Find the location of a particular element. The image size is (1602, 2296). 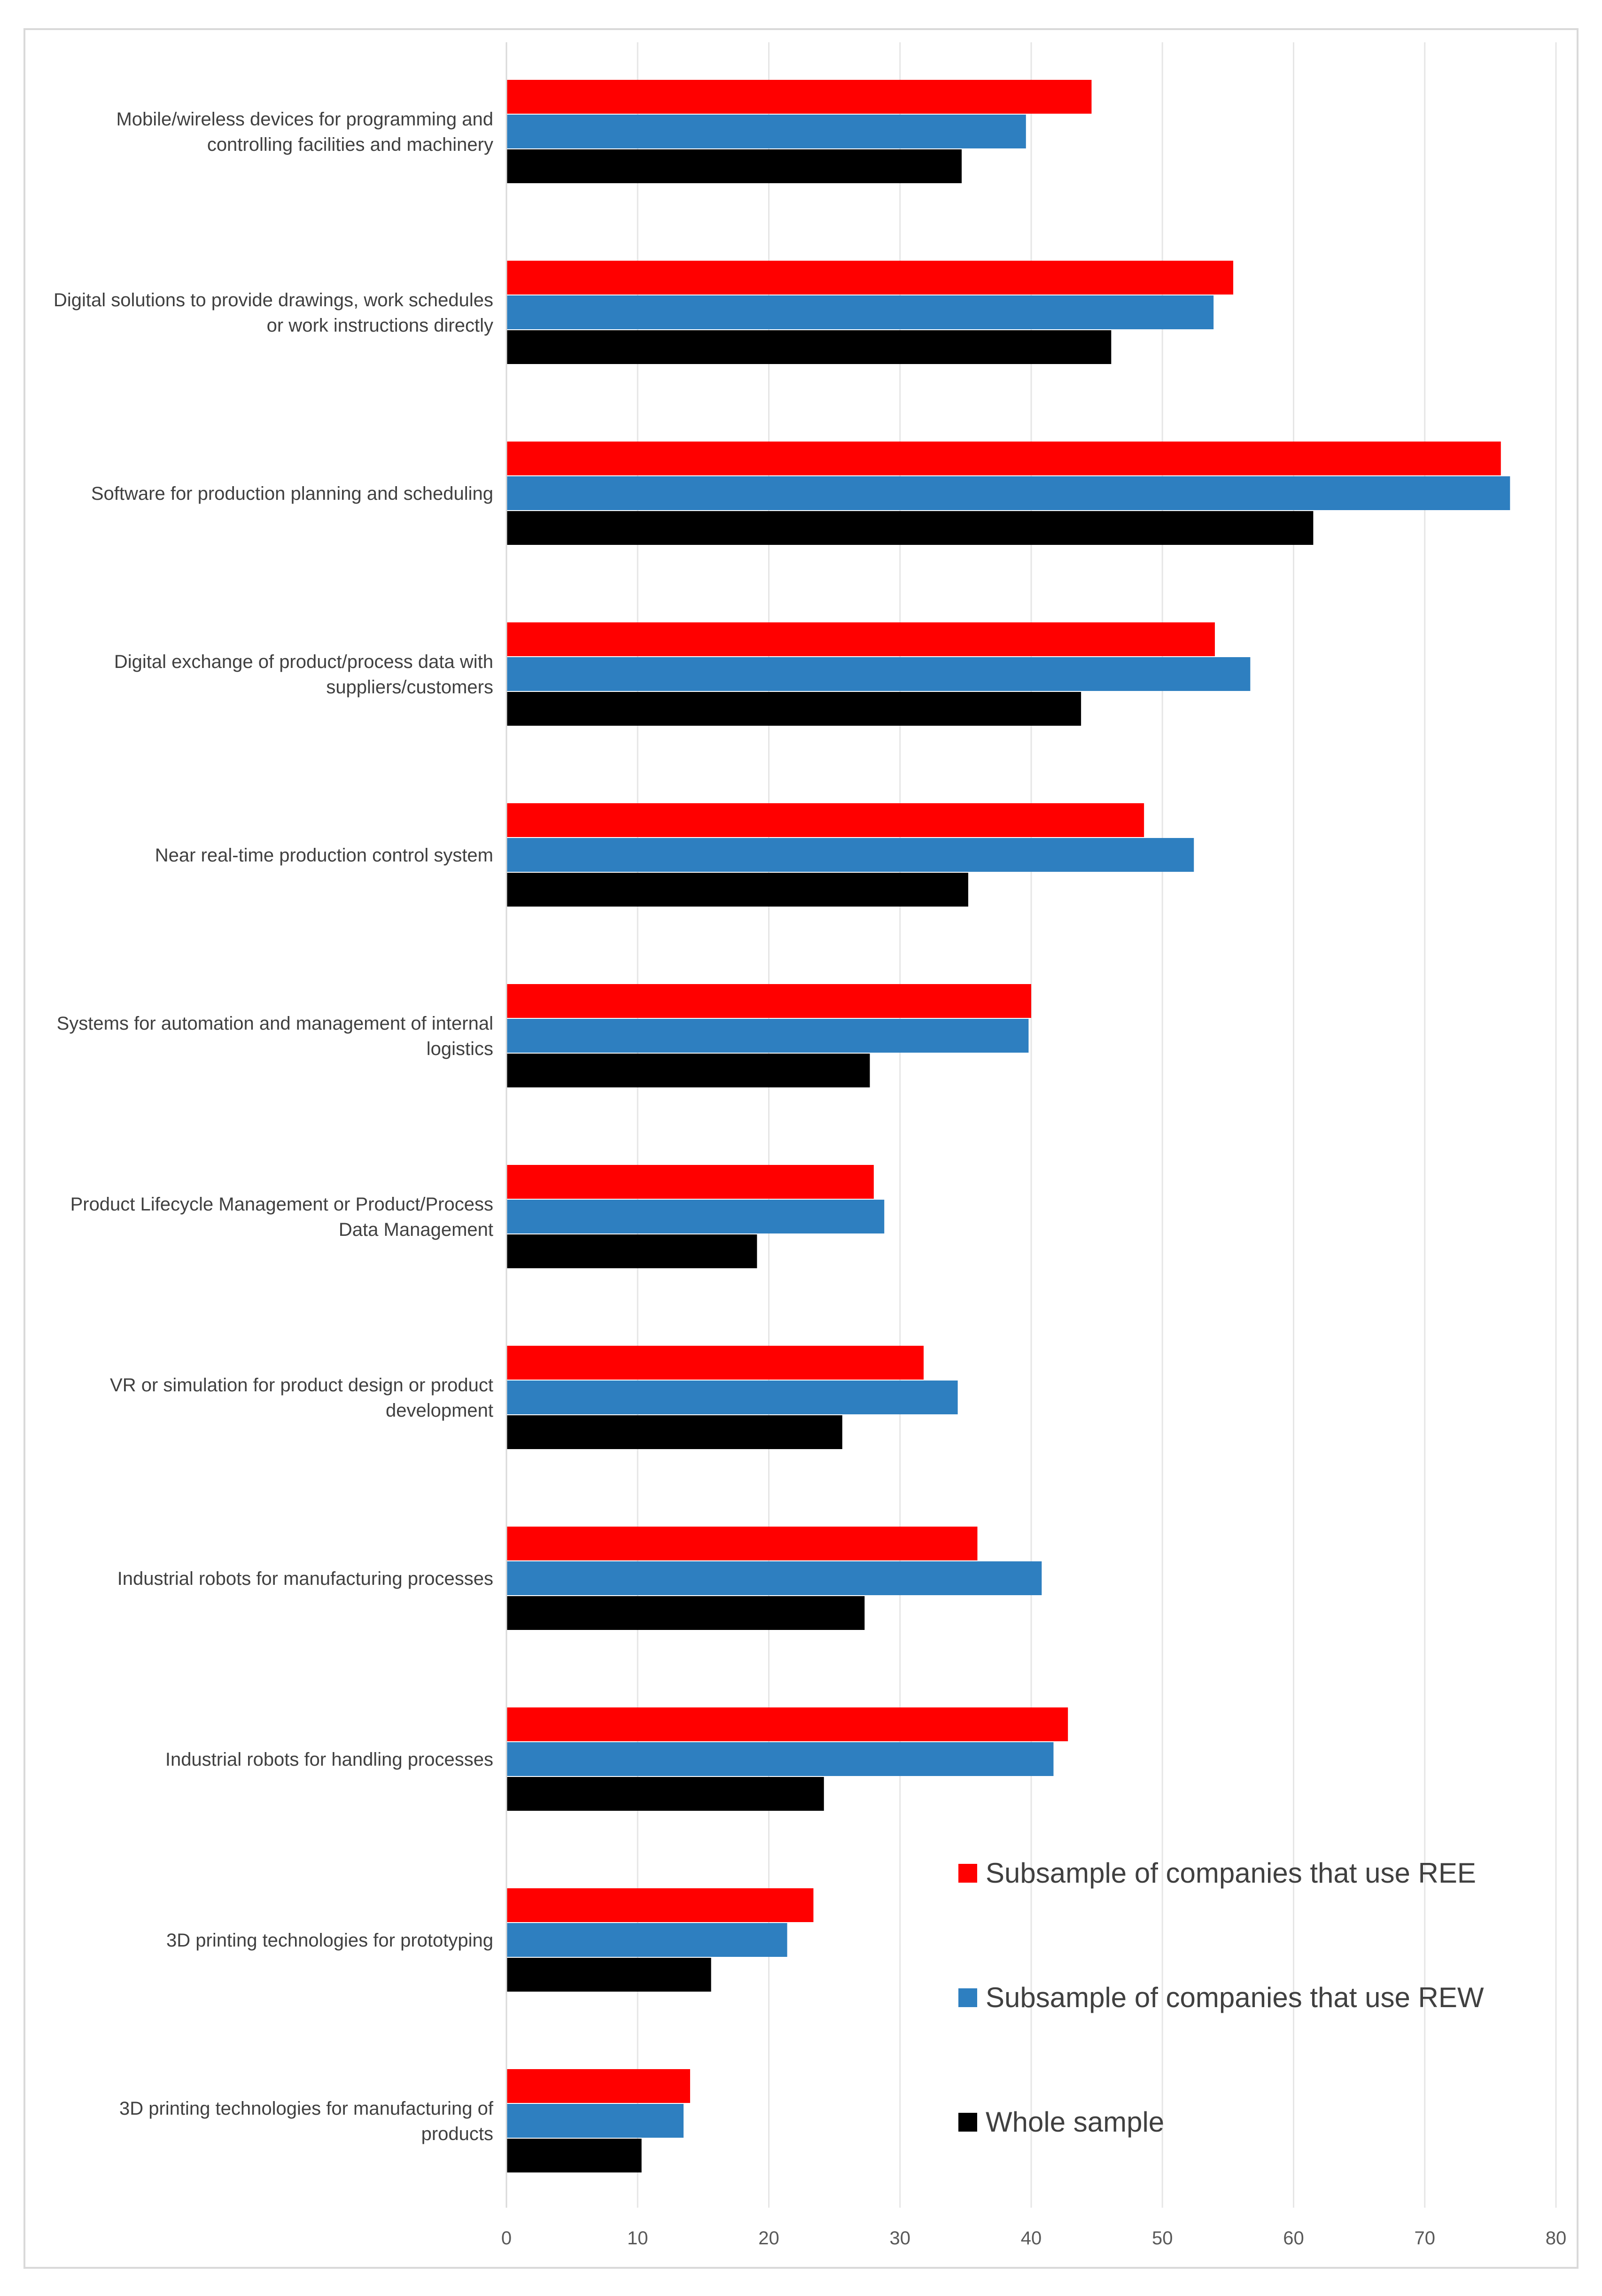

bar-series2-cat5 is located at coordinates (688, 1070).